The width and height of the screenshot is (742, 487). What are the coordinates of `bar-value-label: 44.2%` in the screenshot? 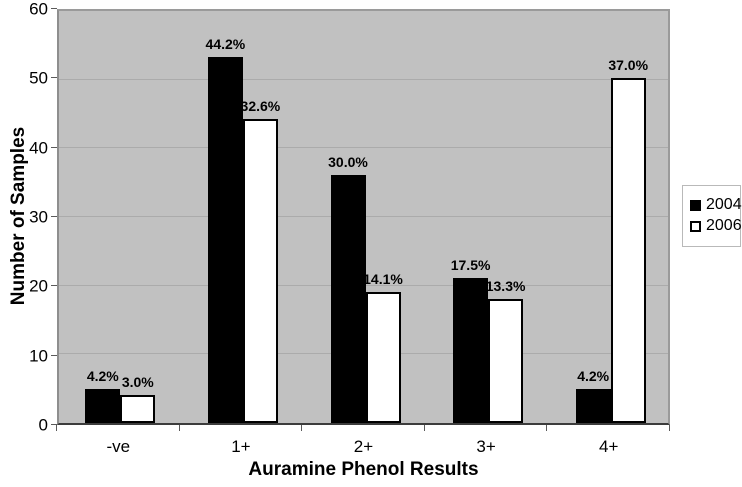 It's located at (225, 44).